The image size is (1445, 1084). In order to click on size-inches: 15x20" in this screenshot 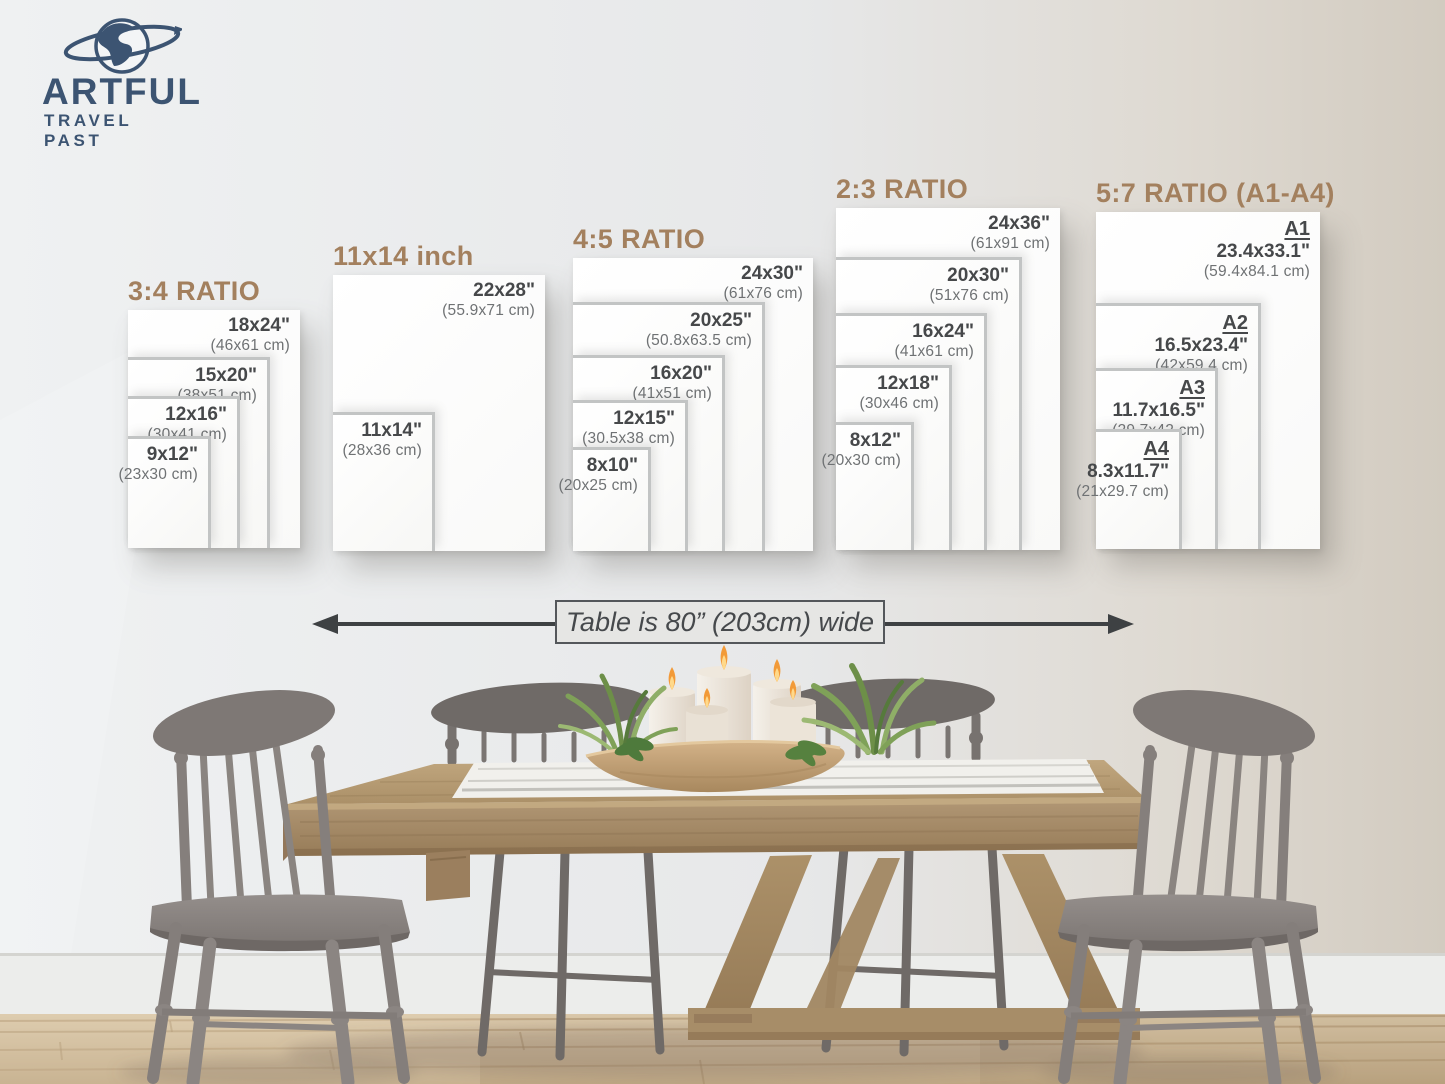, I will do `click(226, 375)`.